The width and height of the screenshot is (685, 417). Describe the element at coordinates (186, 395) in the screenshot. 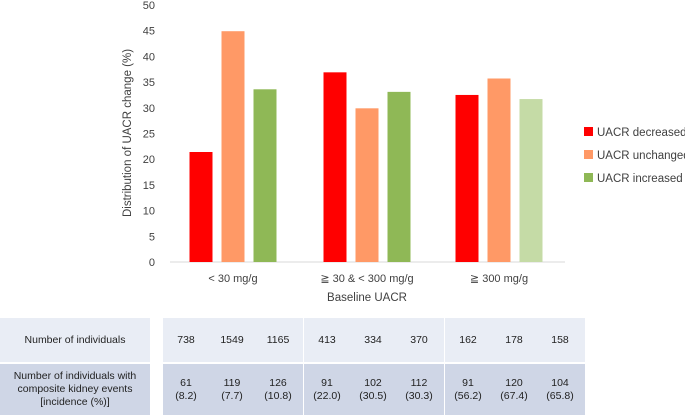

I see `events-incidence: (8.2)` at that location.